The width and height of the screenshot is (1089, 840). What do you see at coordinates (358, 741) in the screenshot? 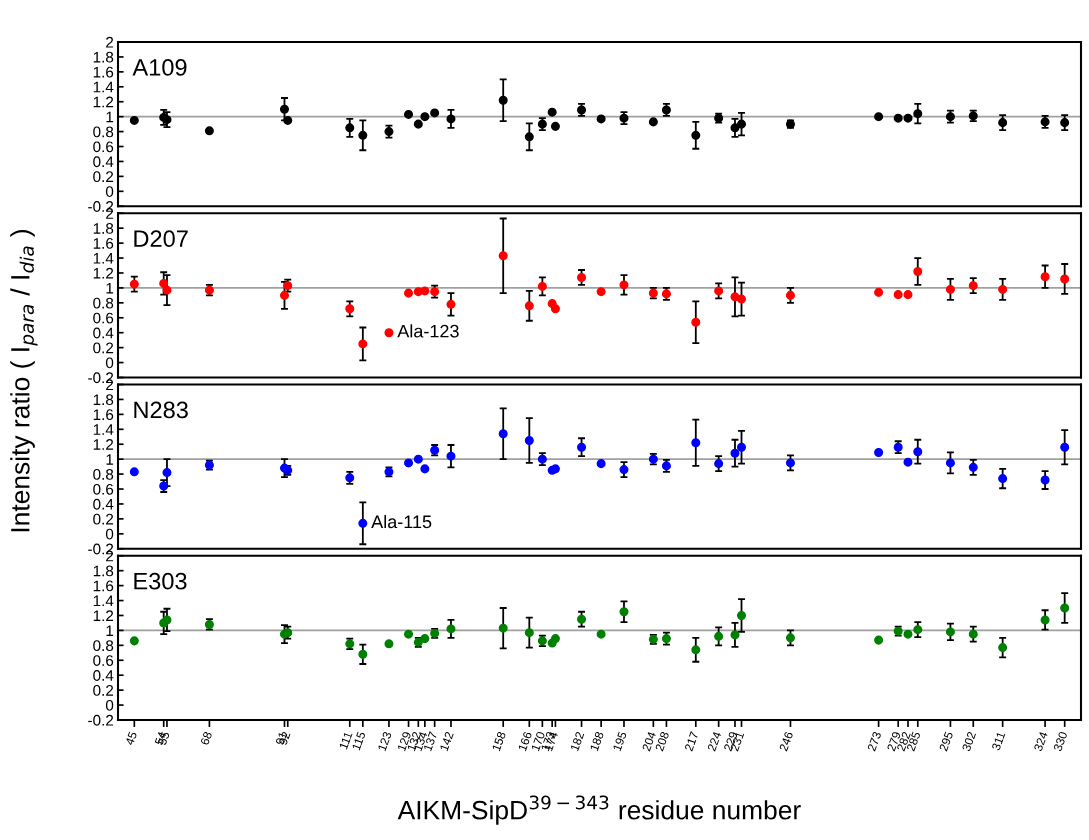
I see `x-tick-label: 115` at bounding box center [358, 741].